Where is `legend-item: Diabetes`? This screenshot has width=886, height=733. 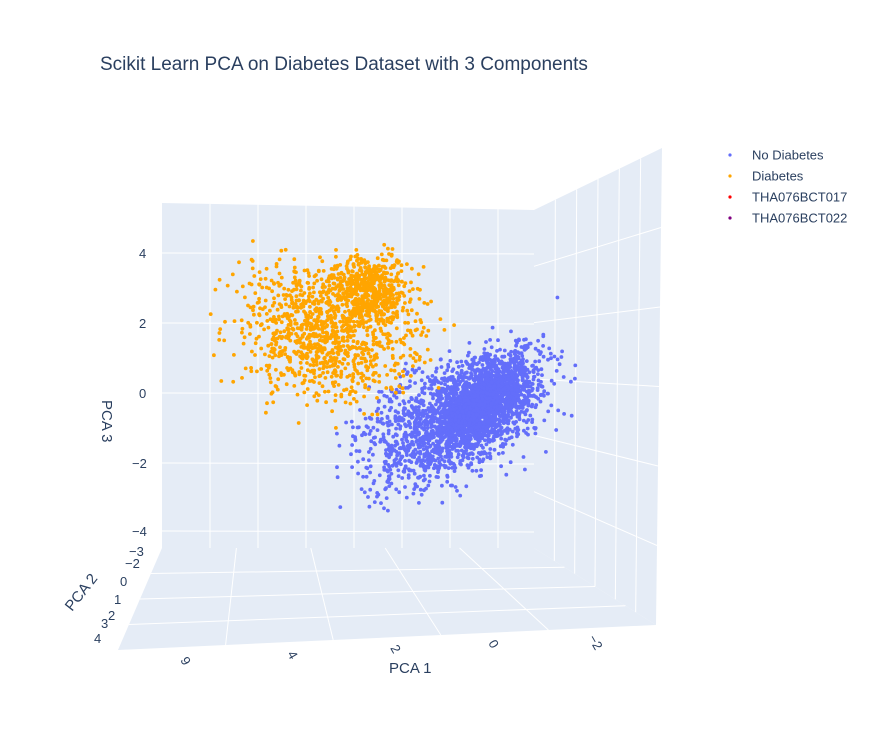 legend-item: Diabetes is located at coordinates (766, 176).